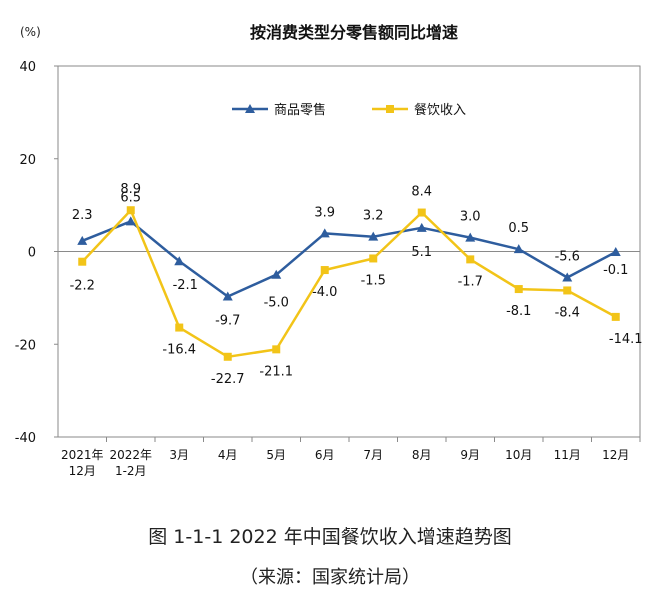 The width and height of the screenshot is (660, 598). Describe the element at coordinates (25, 345) in the screenshot. I see `y-tick-label: -20` at that location.